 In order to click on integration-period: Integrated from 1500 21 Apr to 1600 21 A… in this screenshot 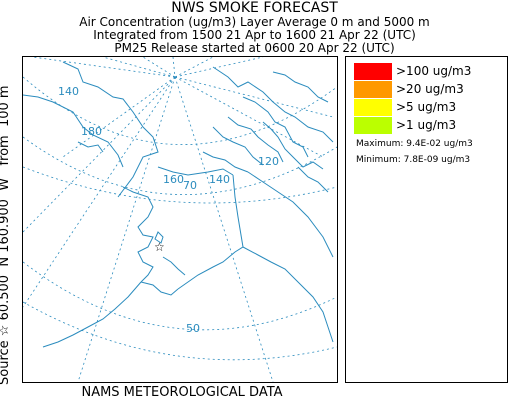, I will do `click(254, 35)`.